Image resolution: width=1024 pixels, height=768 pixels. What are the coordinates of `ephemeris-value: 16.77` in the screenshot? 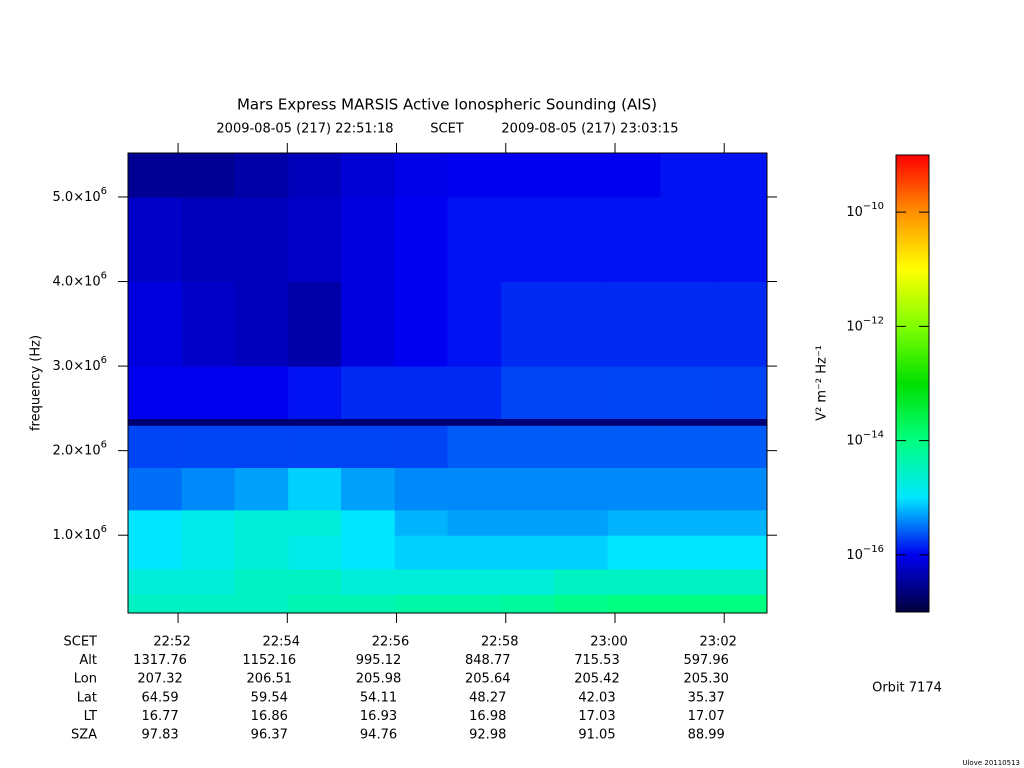 It's located at (159, 716).